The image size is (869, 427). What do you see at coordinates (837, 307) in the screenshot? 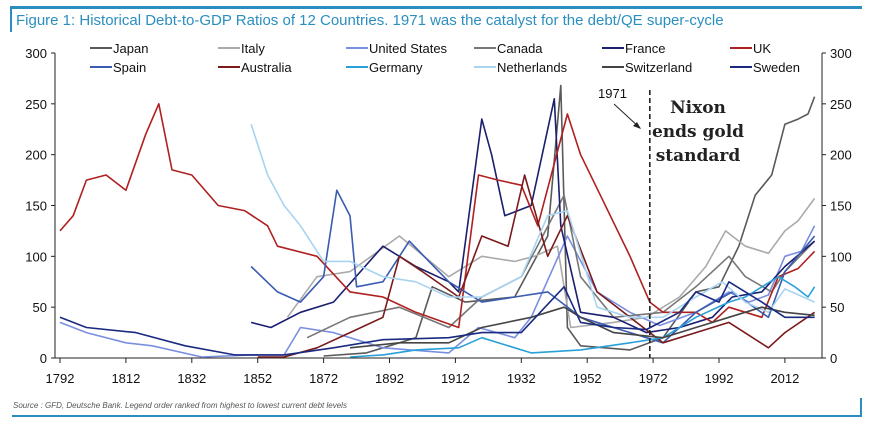
I see `y-tick-label-right: 50` at bounding box center [837, 307].